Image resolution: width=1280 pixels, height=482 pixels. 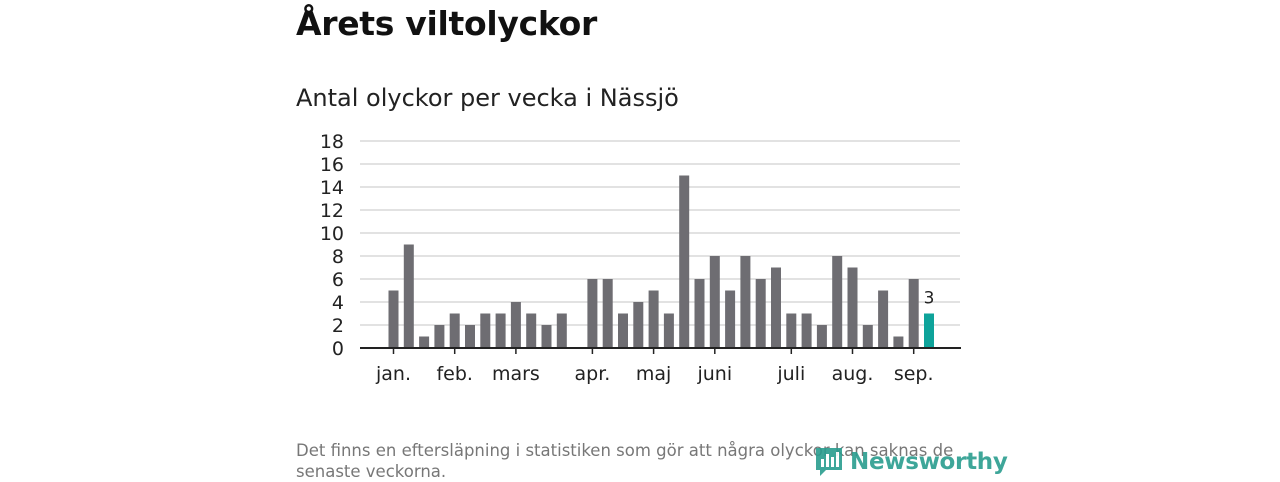 I want to click on data-label: 3, so click(x=929, y=299).